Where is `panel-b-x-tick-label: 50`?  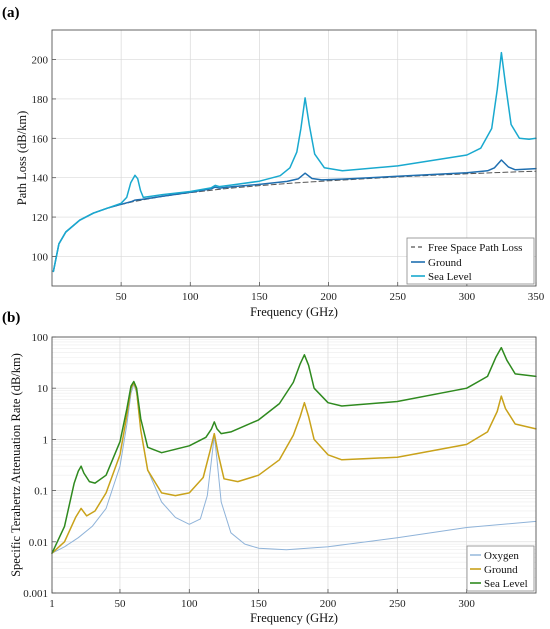 panel-b-x-tick-label: 50 is located at coordinates (120, 604).